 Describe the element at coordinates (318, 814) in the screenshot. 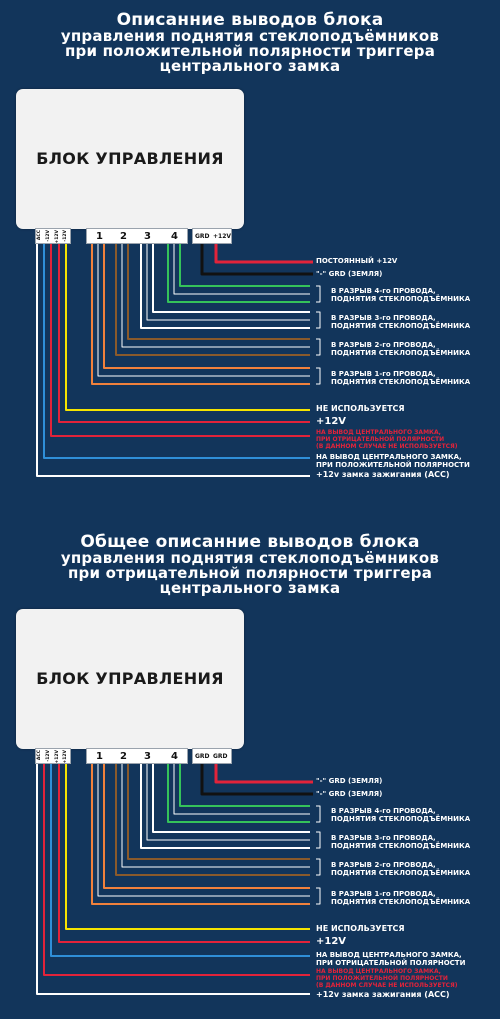

I see `wire-4-bracket` at that location.